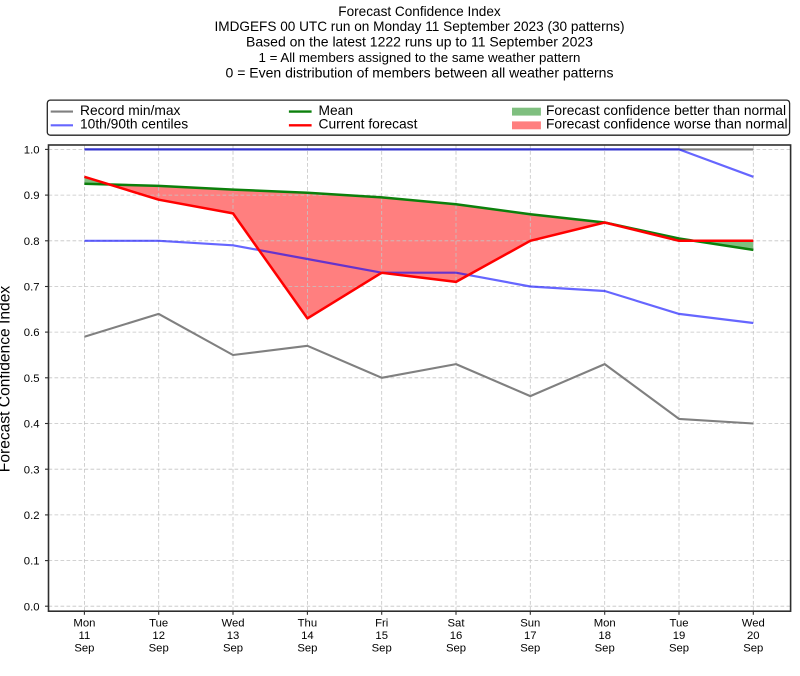 This screenshot has height=676, width=800. I want to click on svg-text: Record min/max, so click(130, 110).